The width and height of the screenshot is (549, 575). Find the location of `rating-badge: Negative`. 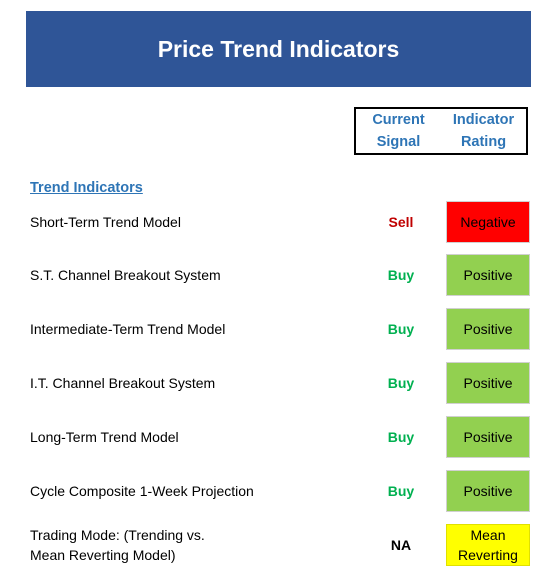

rating-badge: Negative is located at coordinates (488, 222).